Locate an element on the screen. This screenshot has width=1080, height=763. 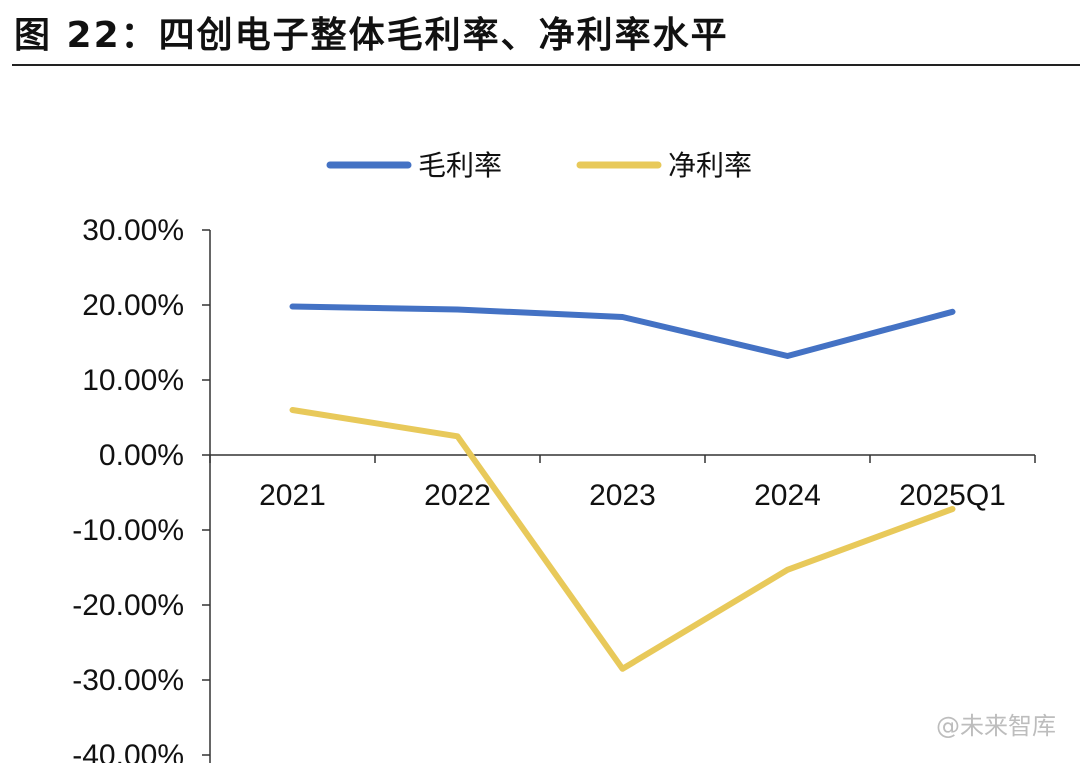
legend-label: 毛利率 is located at coordinates (460, 165).